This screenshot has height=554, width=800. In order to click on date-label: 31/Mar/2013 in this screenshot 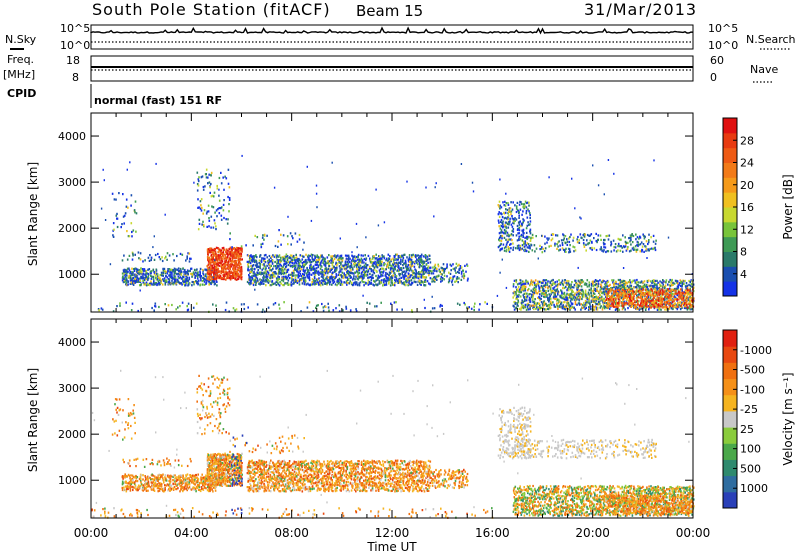, I will do `click(640, 9)`.